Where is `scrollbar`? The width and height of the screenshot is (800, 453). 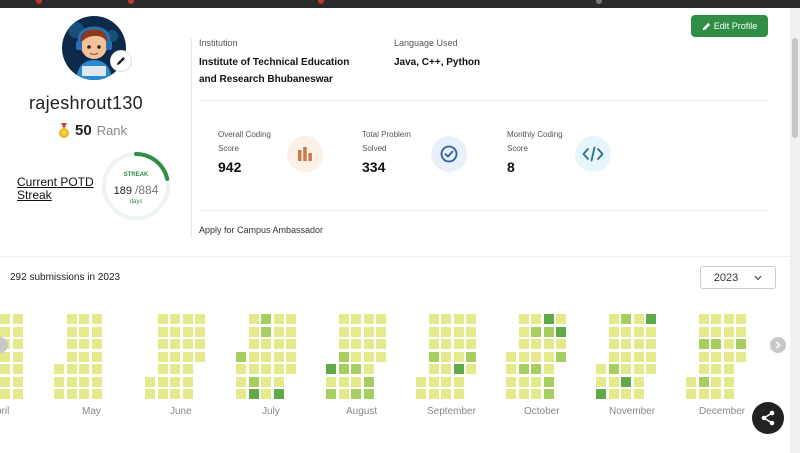
scrollbar is located at coordinates (795, 230).